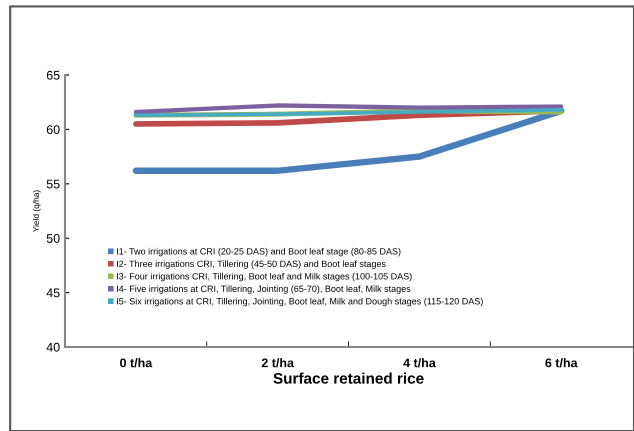 Image resolution: width=634 pixels, height=431 pixels. What do you see at coordinates (278, 363) in the screenshot?
I see `x-tick-label: 2 t/ha` at bounding box center [278, 363].